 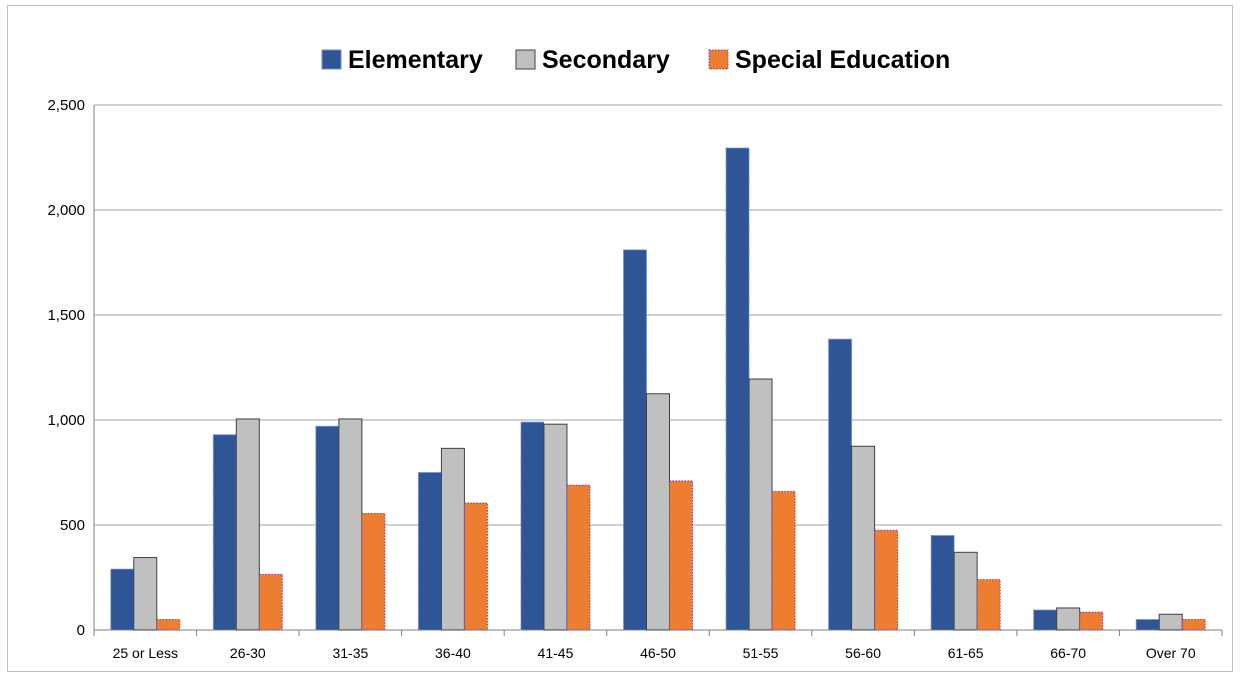 I want to click on x-tick-label: 56-60, so click(x=863, y=653).